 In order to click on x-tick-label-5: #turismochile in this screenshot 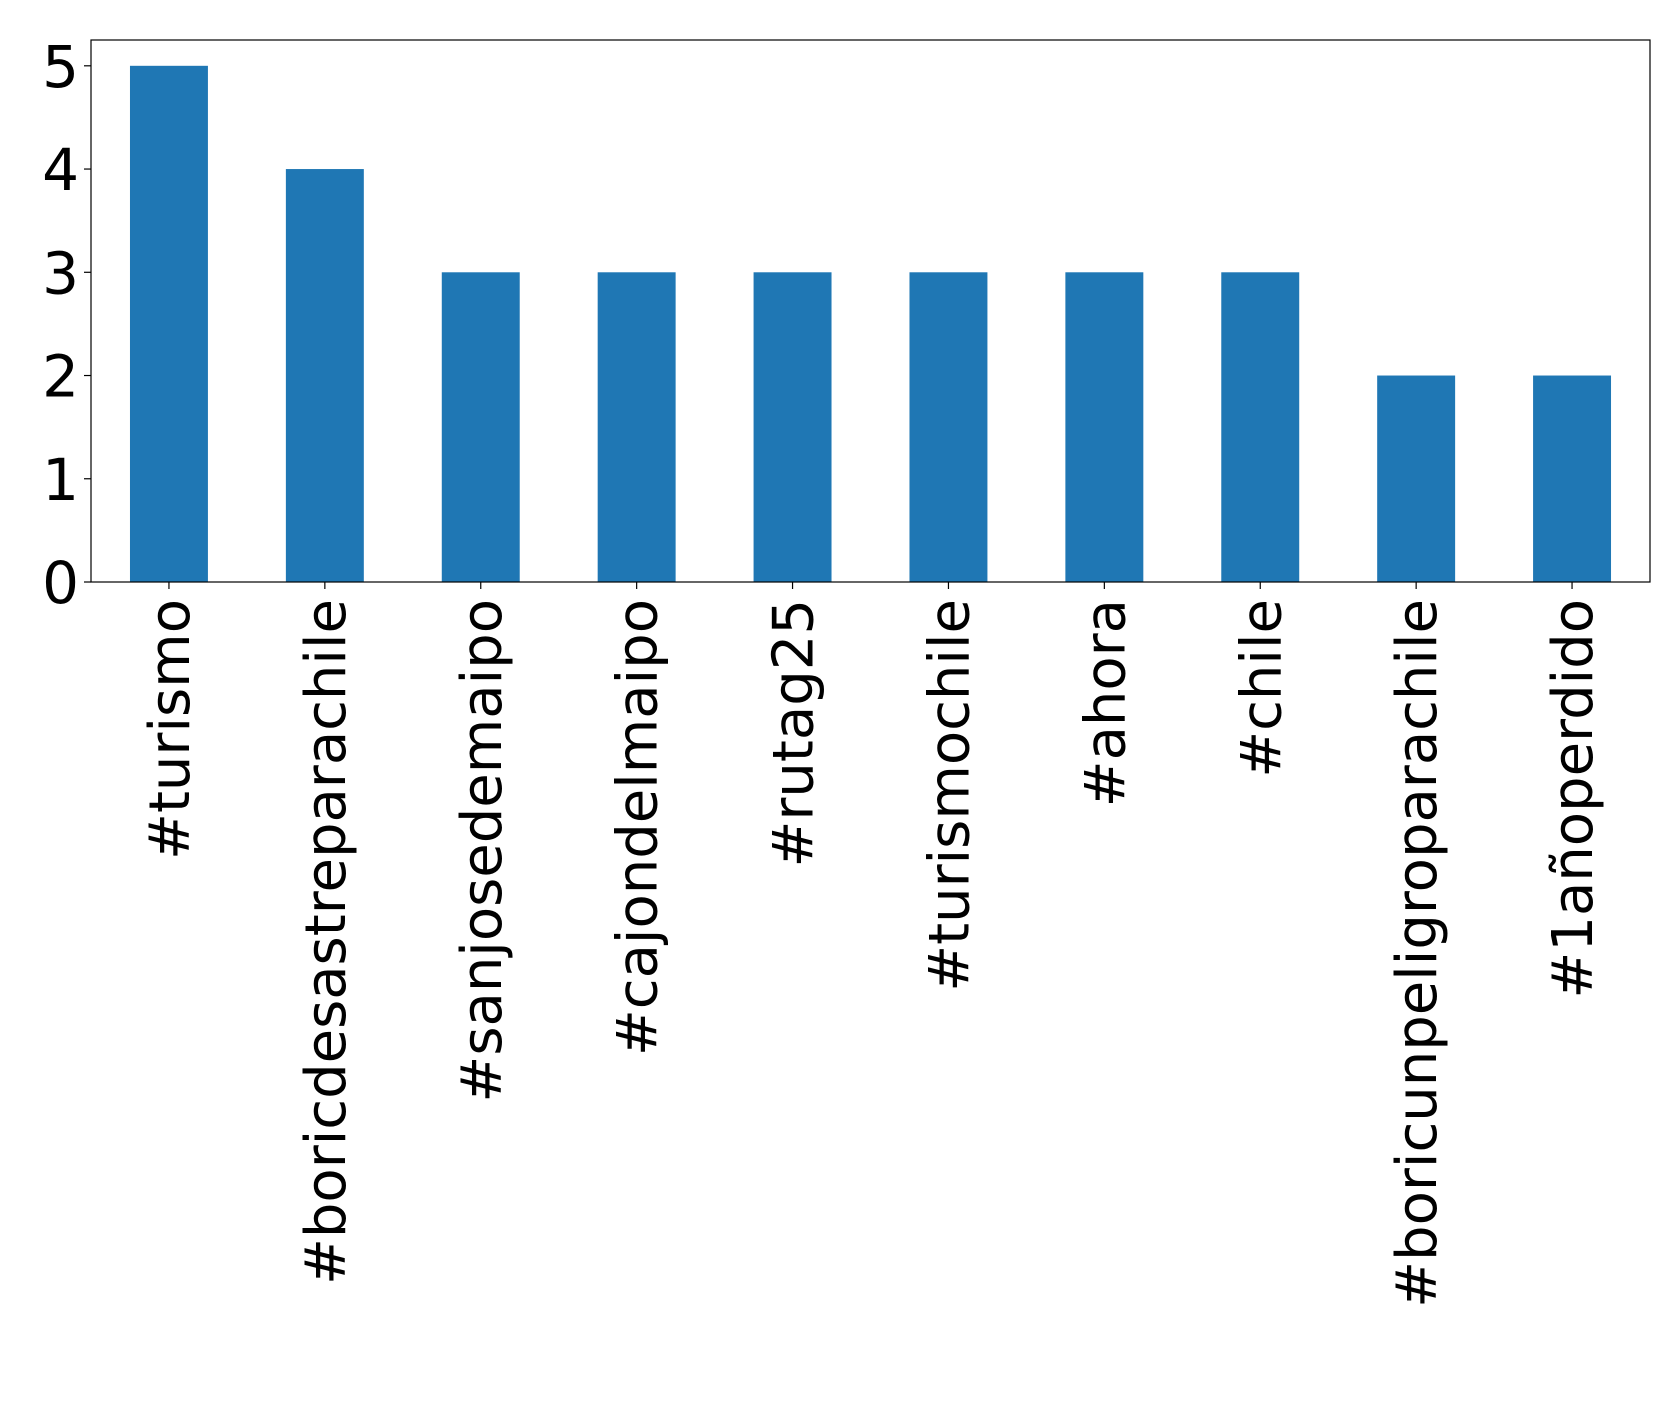, I will do `click(949, 795)`.